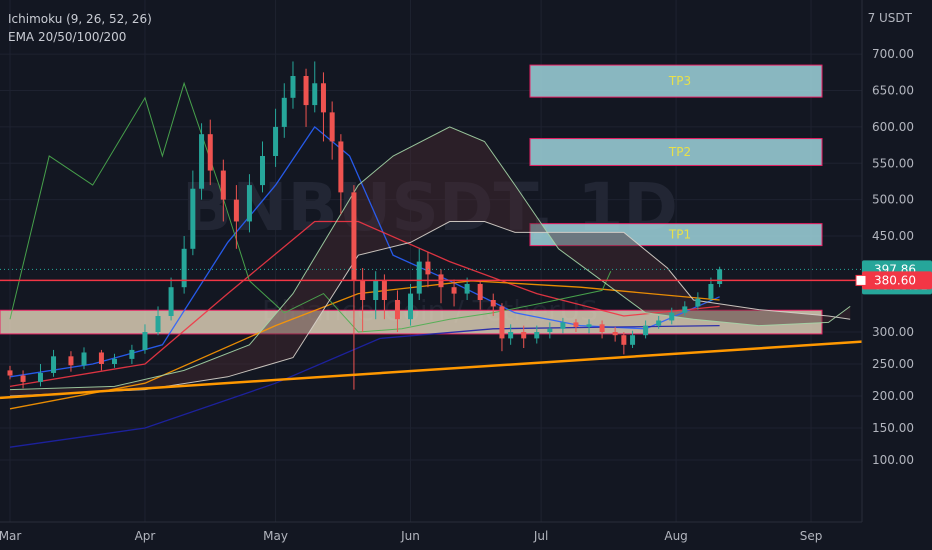  Describe the element at coordinates (540, 536) in the screenshot. I see `x-tick-label: Jul` at that location.